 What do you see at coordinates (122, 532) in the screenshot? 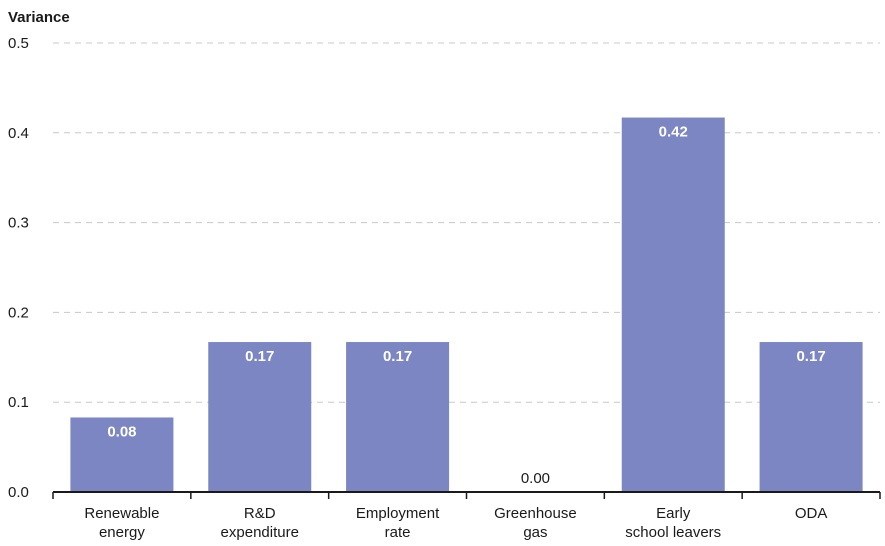
I see `x-tick-label: energy` at bounding box center [122, 532].